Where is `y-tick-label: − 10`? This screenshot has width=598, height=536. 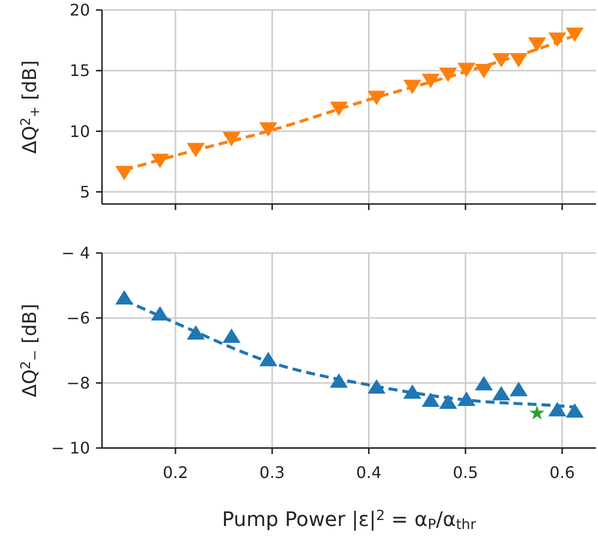
y-tick-label: − 10 is located at coordinates (70, 448).